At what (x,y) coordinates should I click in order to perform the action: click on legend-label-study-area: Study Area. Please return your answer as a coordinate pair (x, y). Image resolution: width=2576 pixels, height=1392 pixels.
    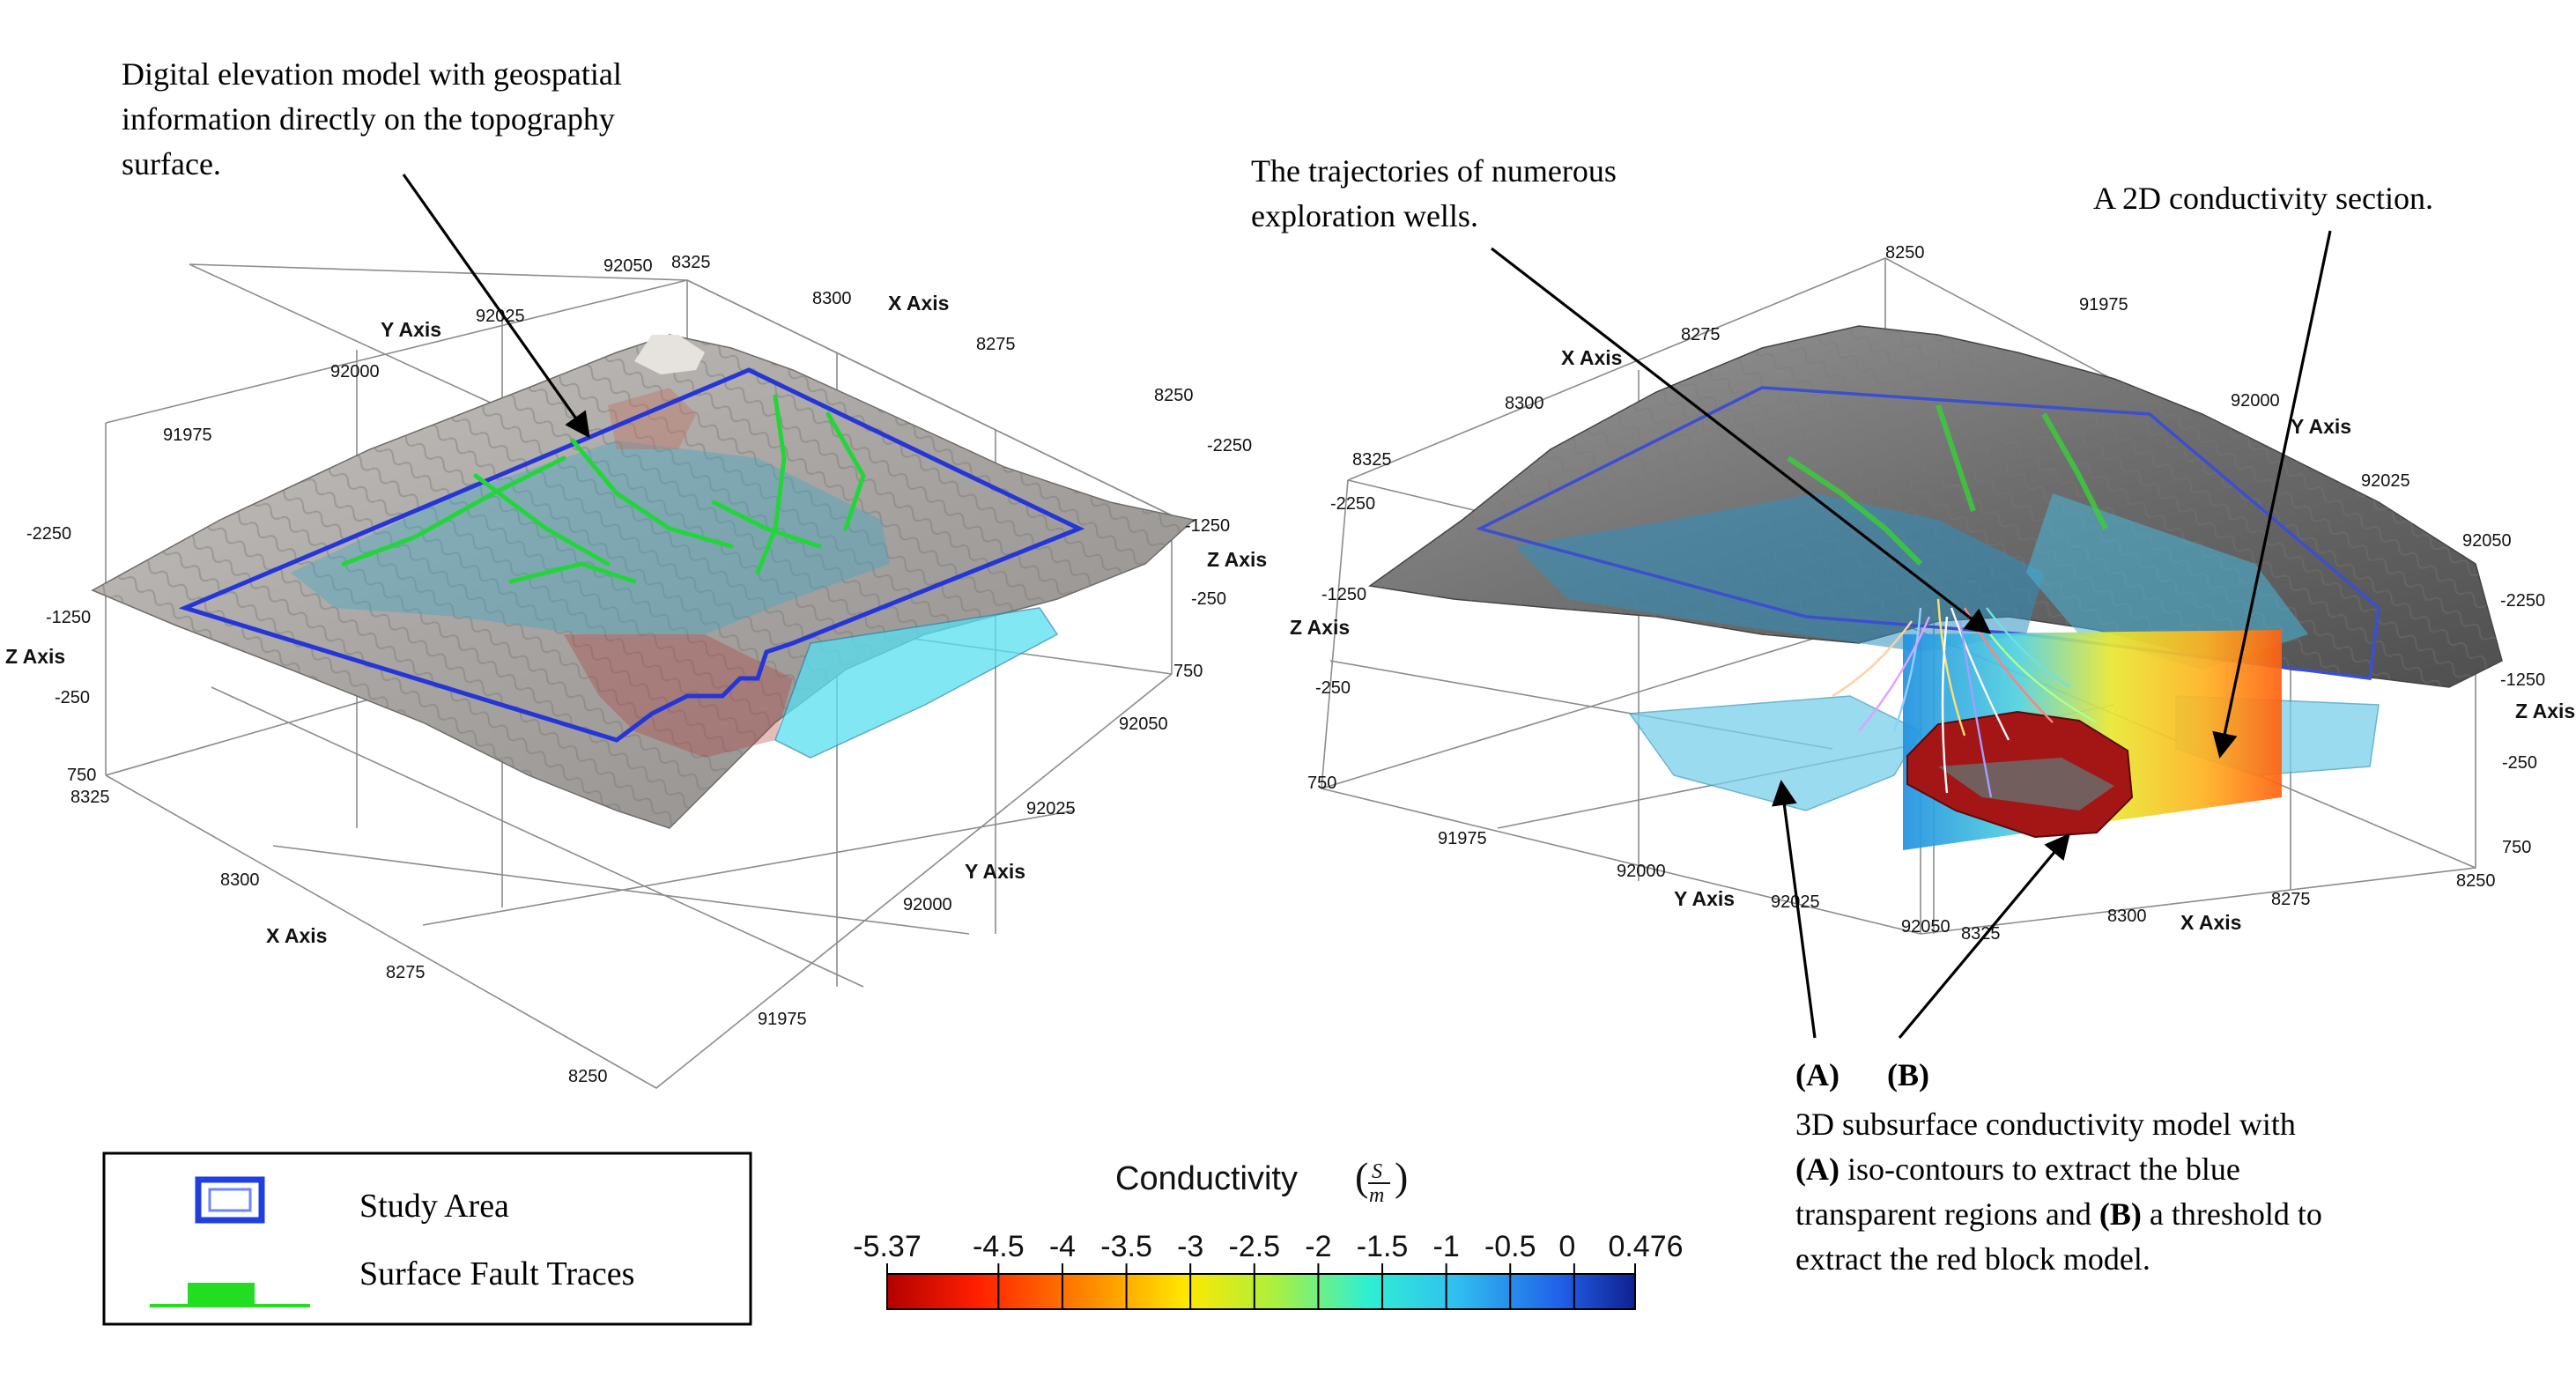
    Looking at the image, I should click on (434, 1206).